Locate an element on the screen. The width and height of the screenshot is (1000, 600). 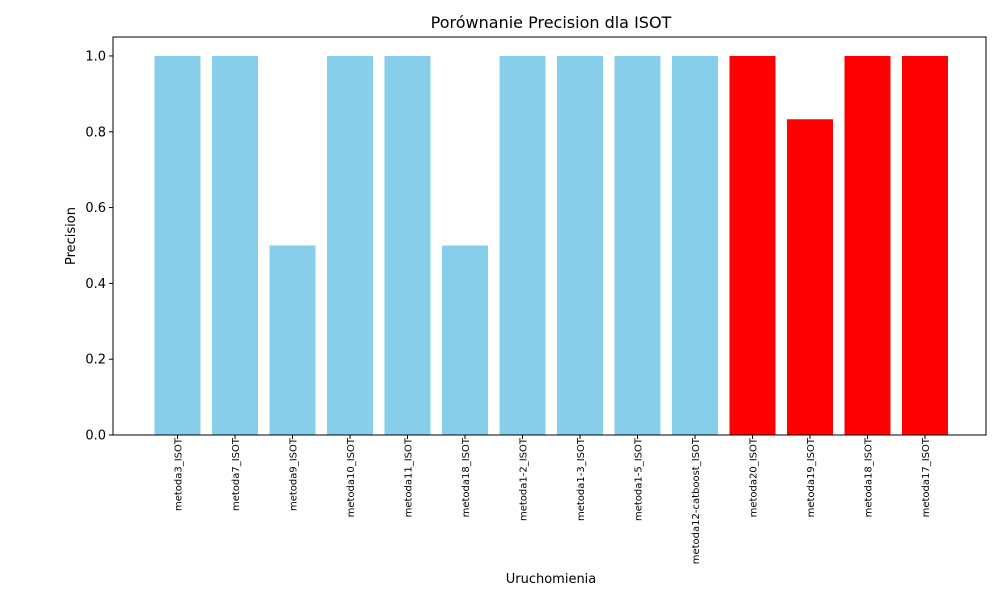
x-tick-label-0: metoda3_ISOT is located at coordinates (179, 474).